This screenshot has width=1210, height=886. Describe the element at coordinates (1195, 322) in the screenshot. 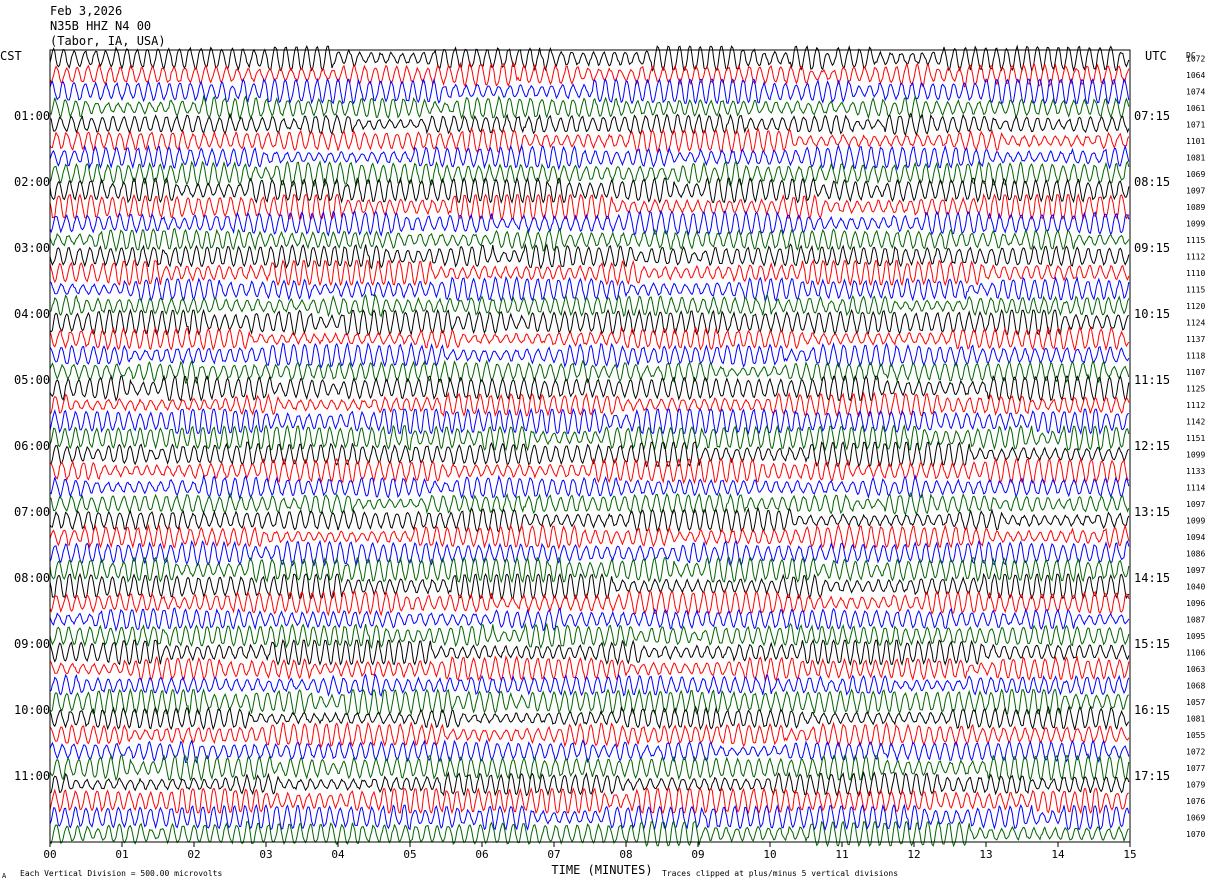

I see `dc-offset-label: 1124` at that location.